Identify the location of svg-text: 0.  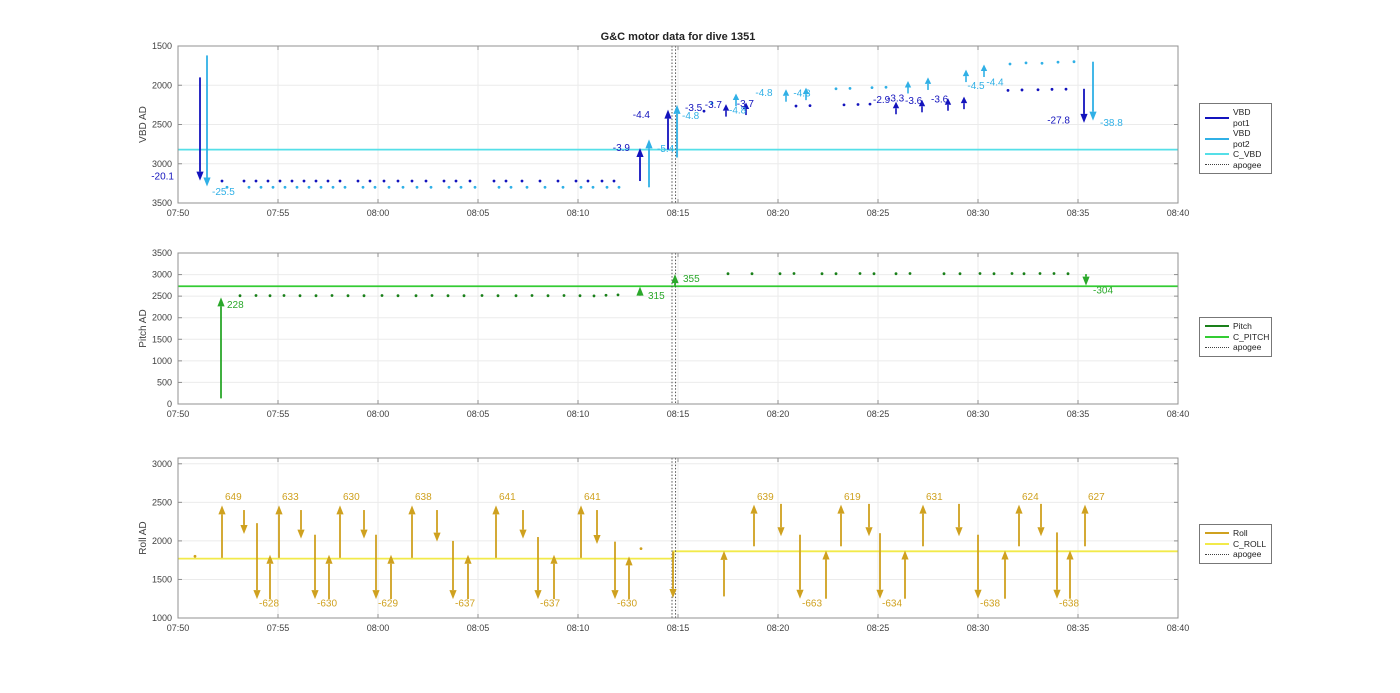
(169, 404).